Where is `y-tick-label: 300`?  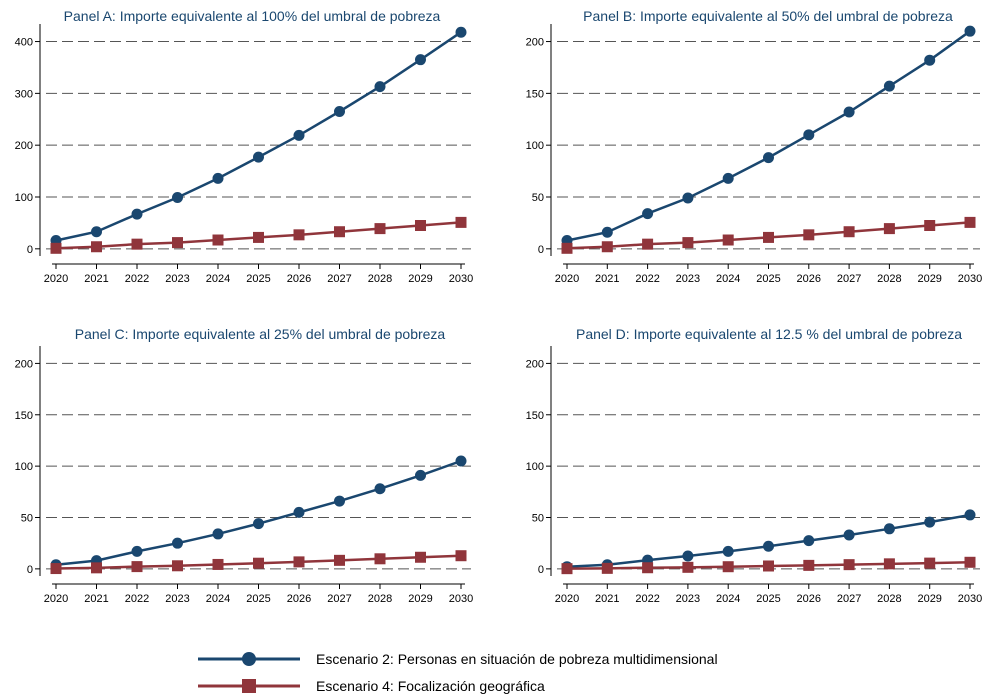
y-tick-label: 300 is located at coordinates (24, 94).